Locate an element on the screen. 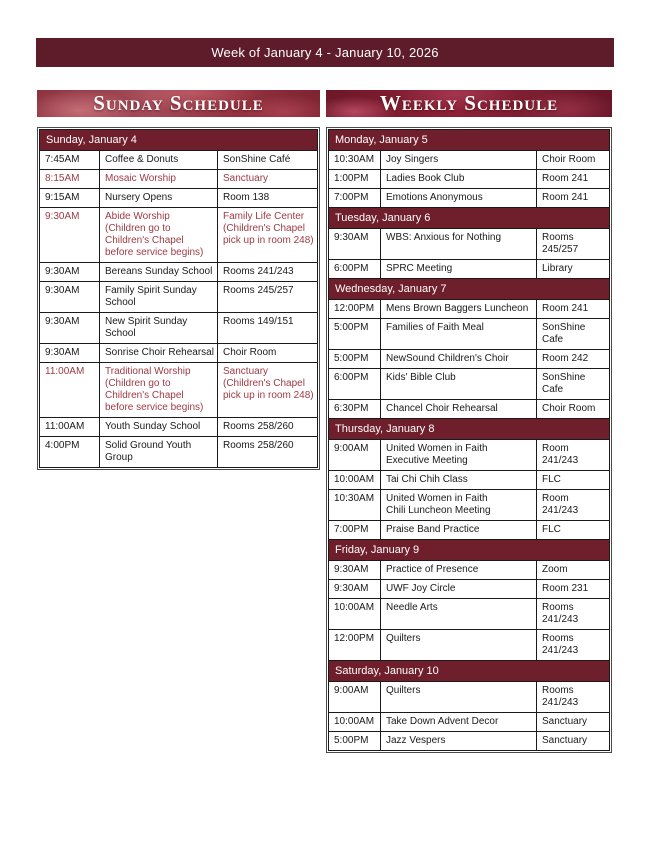  schedule-row: 9:15AM Nursery Opens Room 138 is located at coordinates (178, 198).